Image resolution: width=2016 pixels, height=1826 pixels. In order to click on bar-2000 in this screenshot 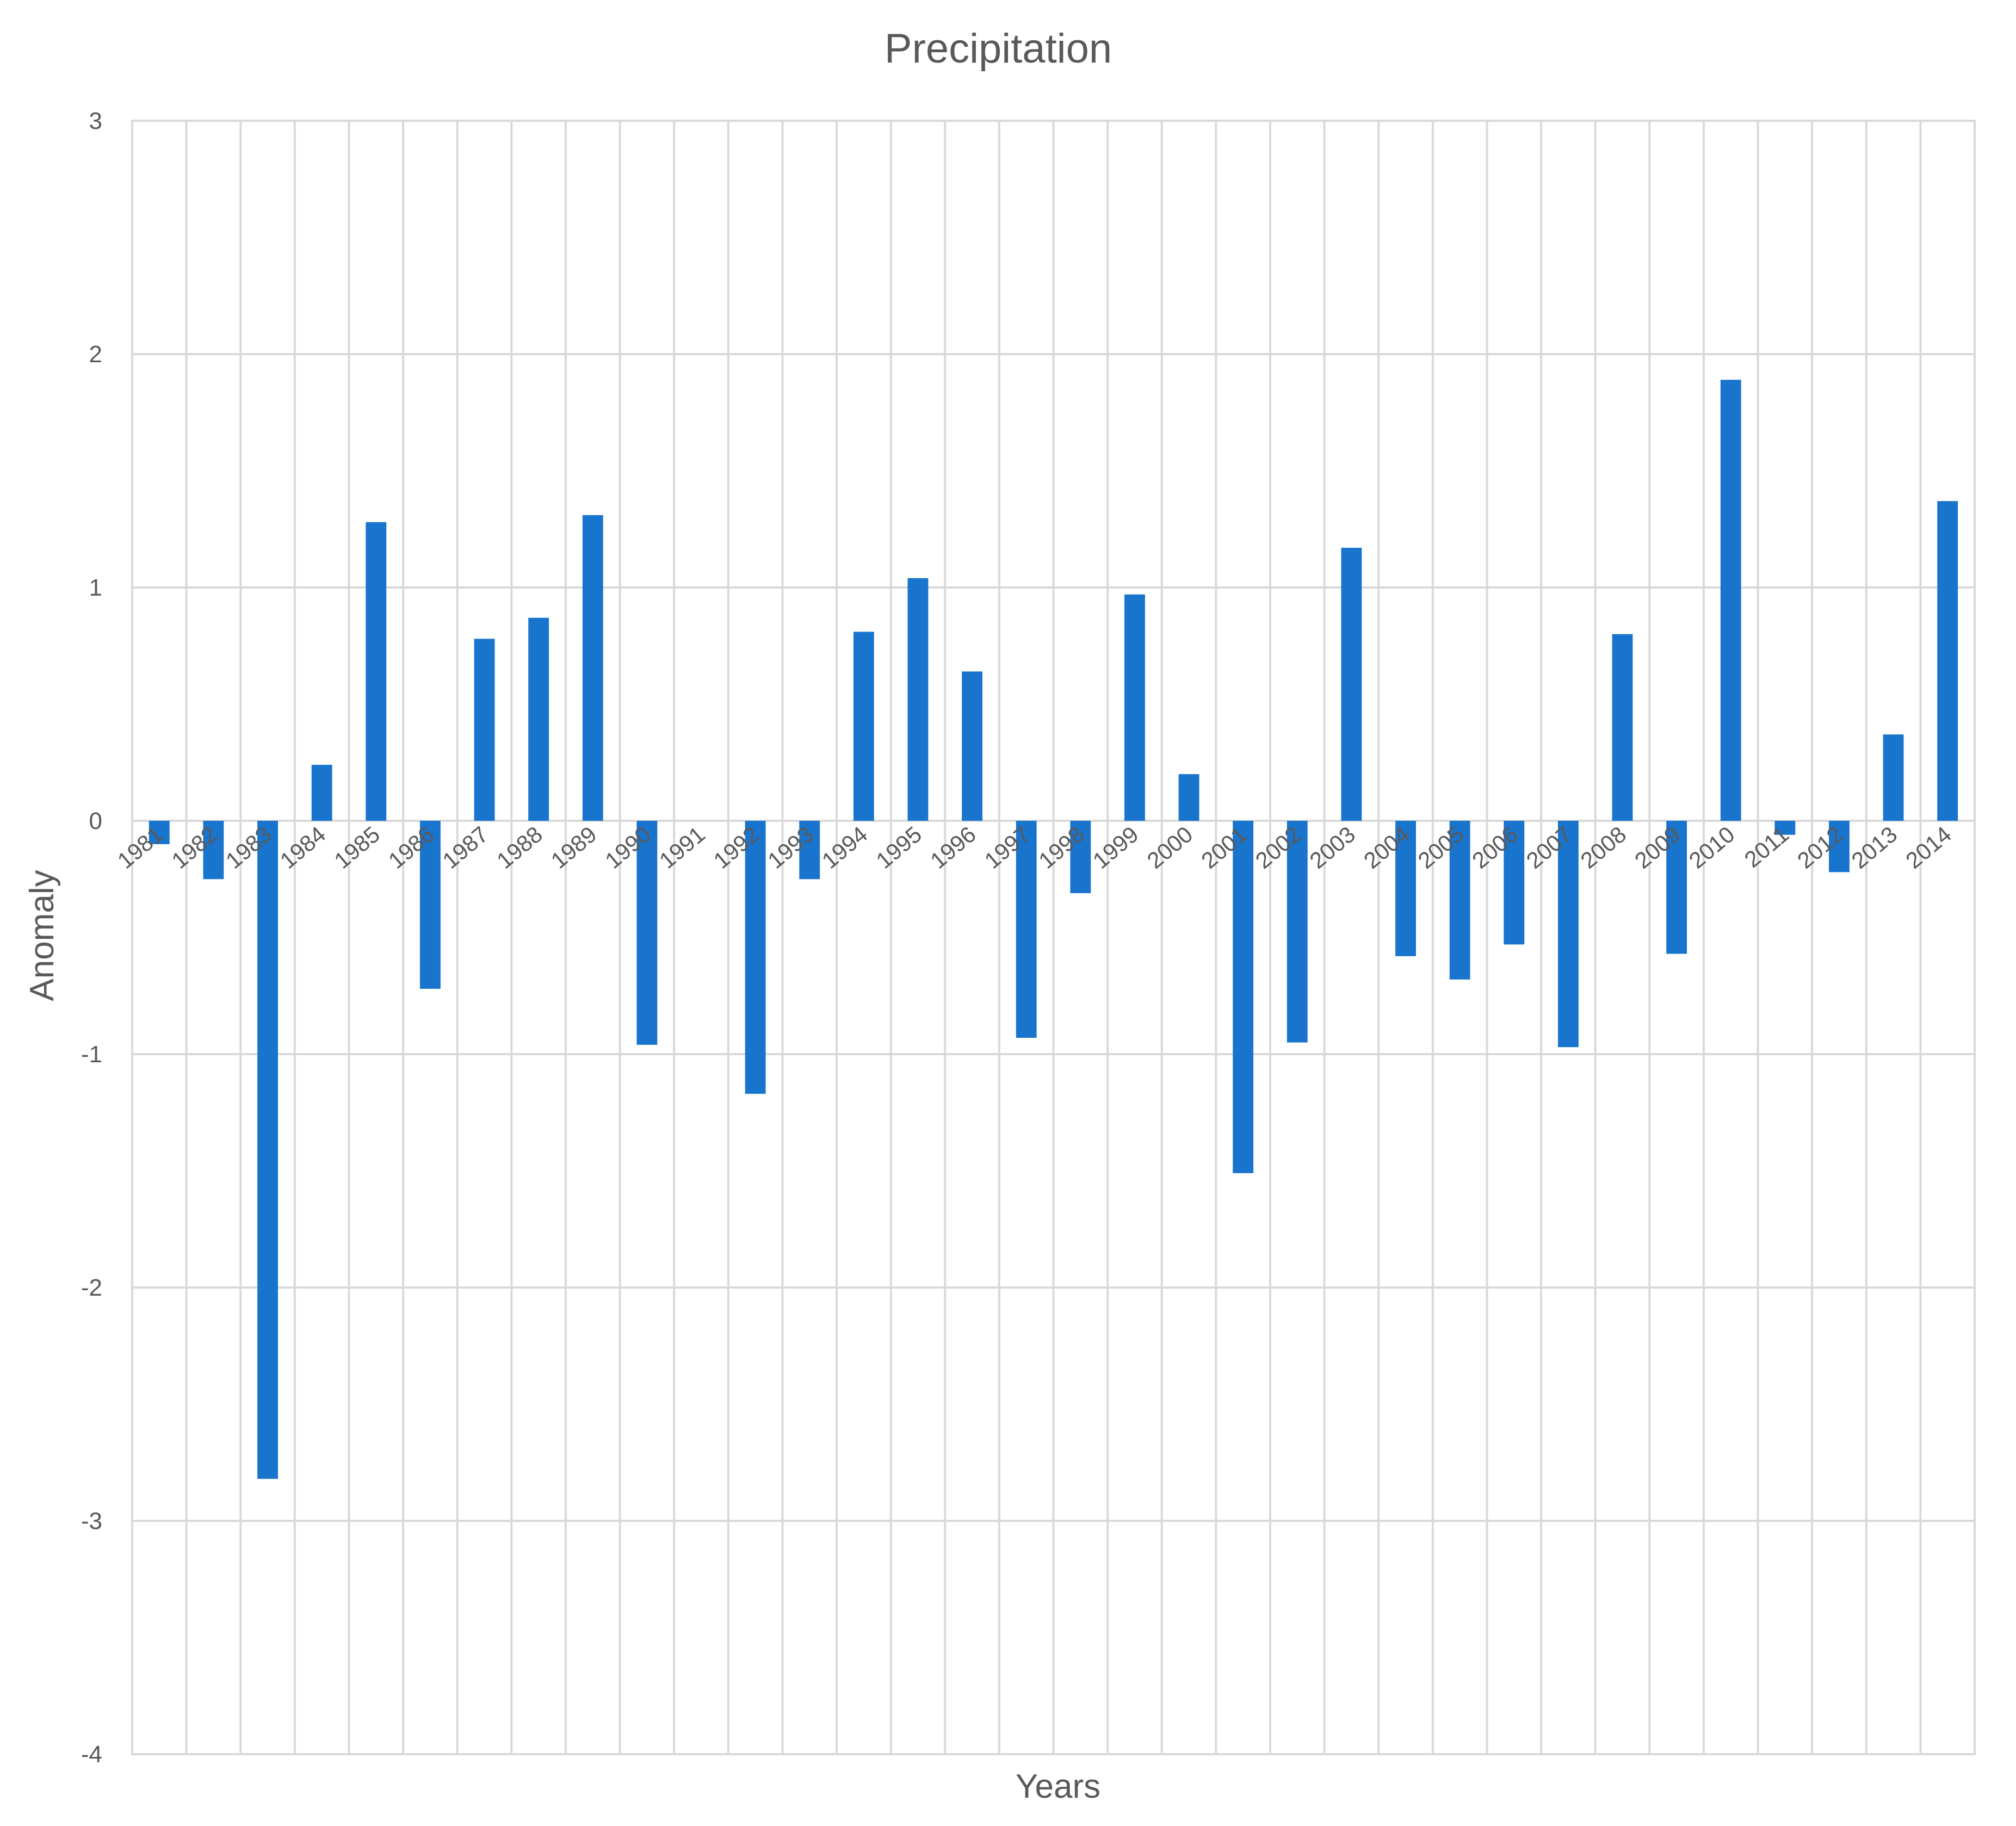, I will do `click(1188, 797)`.